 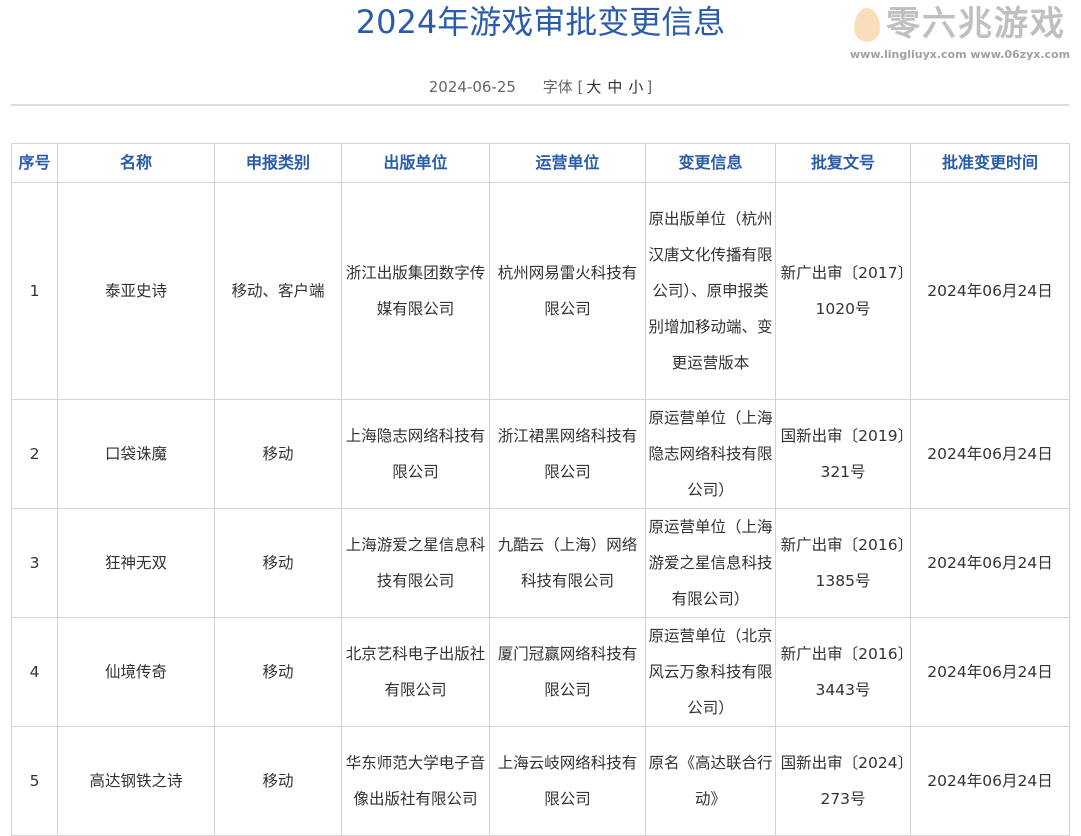 What do you see at coordinates (567, 291) in the screenshot?
I see `table-cell: 杭州网易雷火科技有限公司` at bounding box center [567, 291].